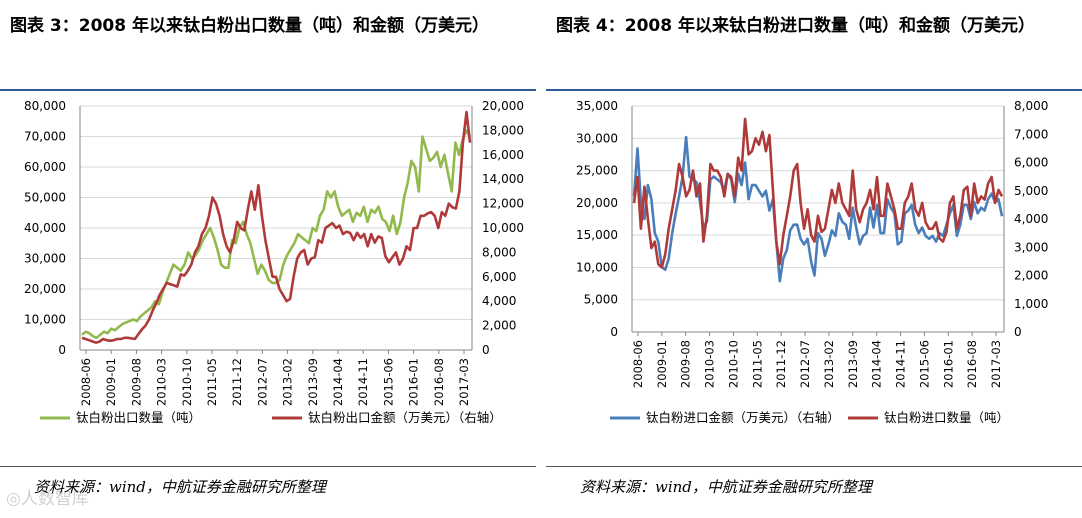  I want to click on right-tick-label: 10,000, so click(503, 228).